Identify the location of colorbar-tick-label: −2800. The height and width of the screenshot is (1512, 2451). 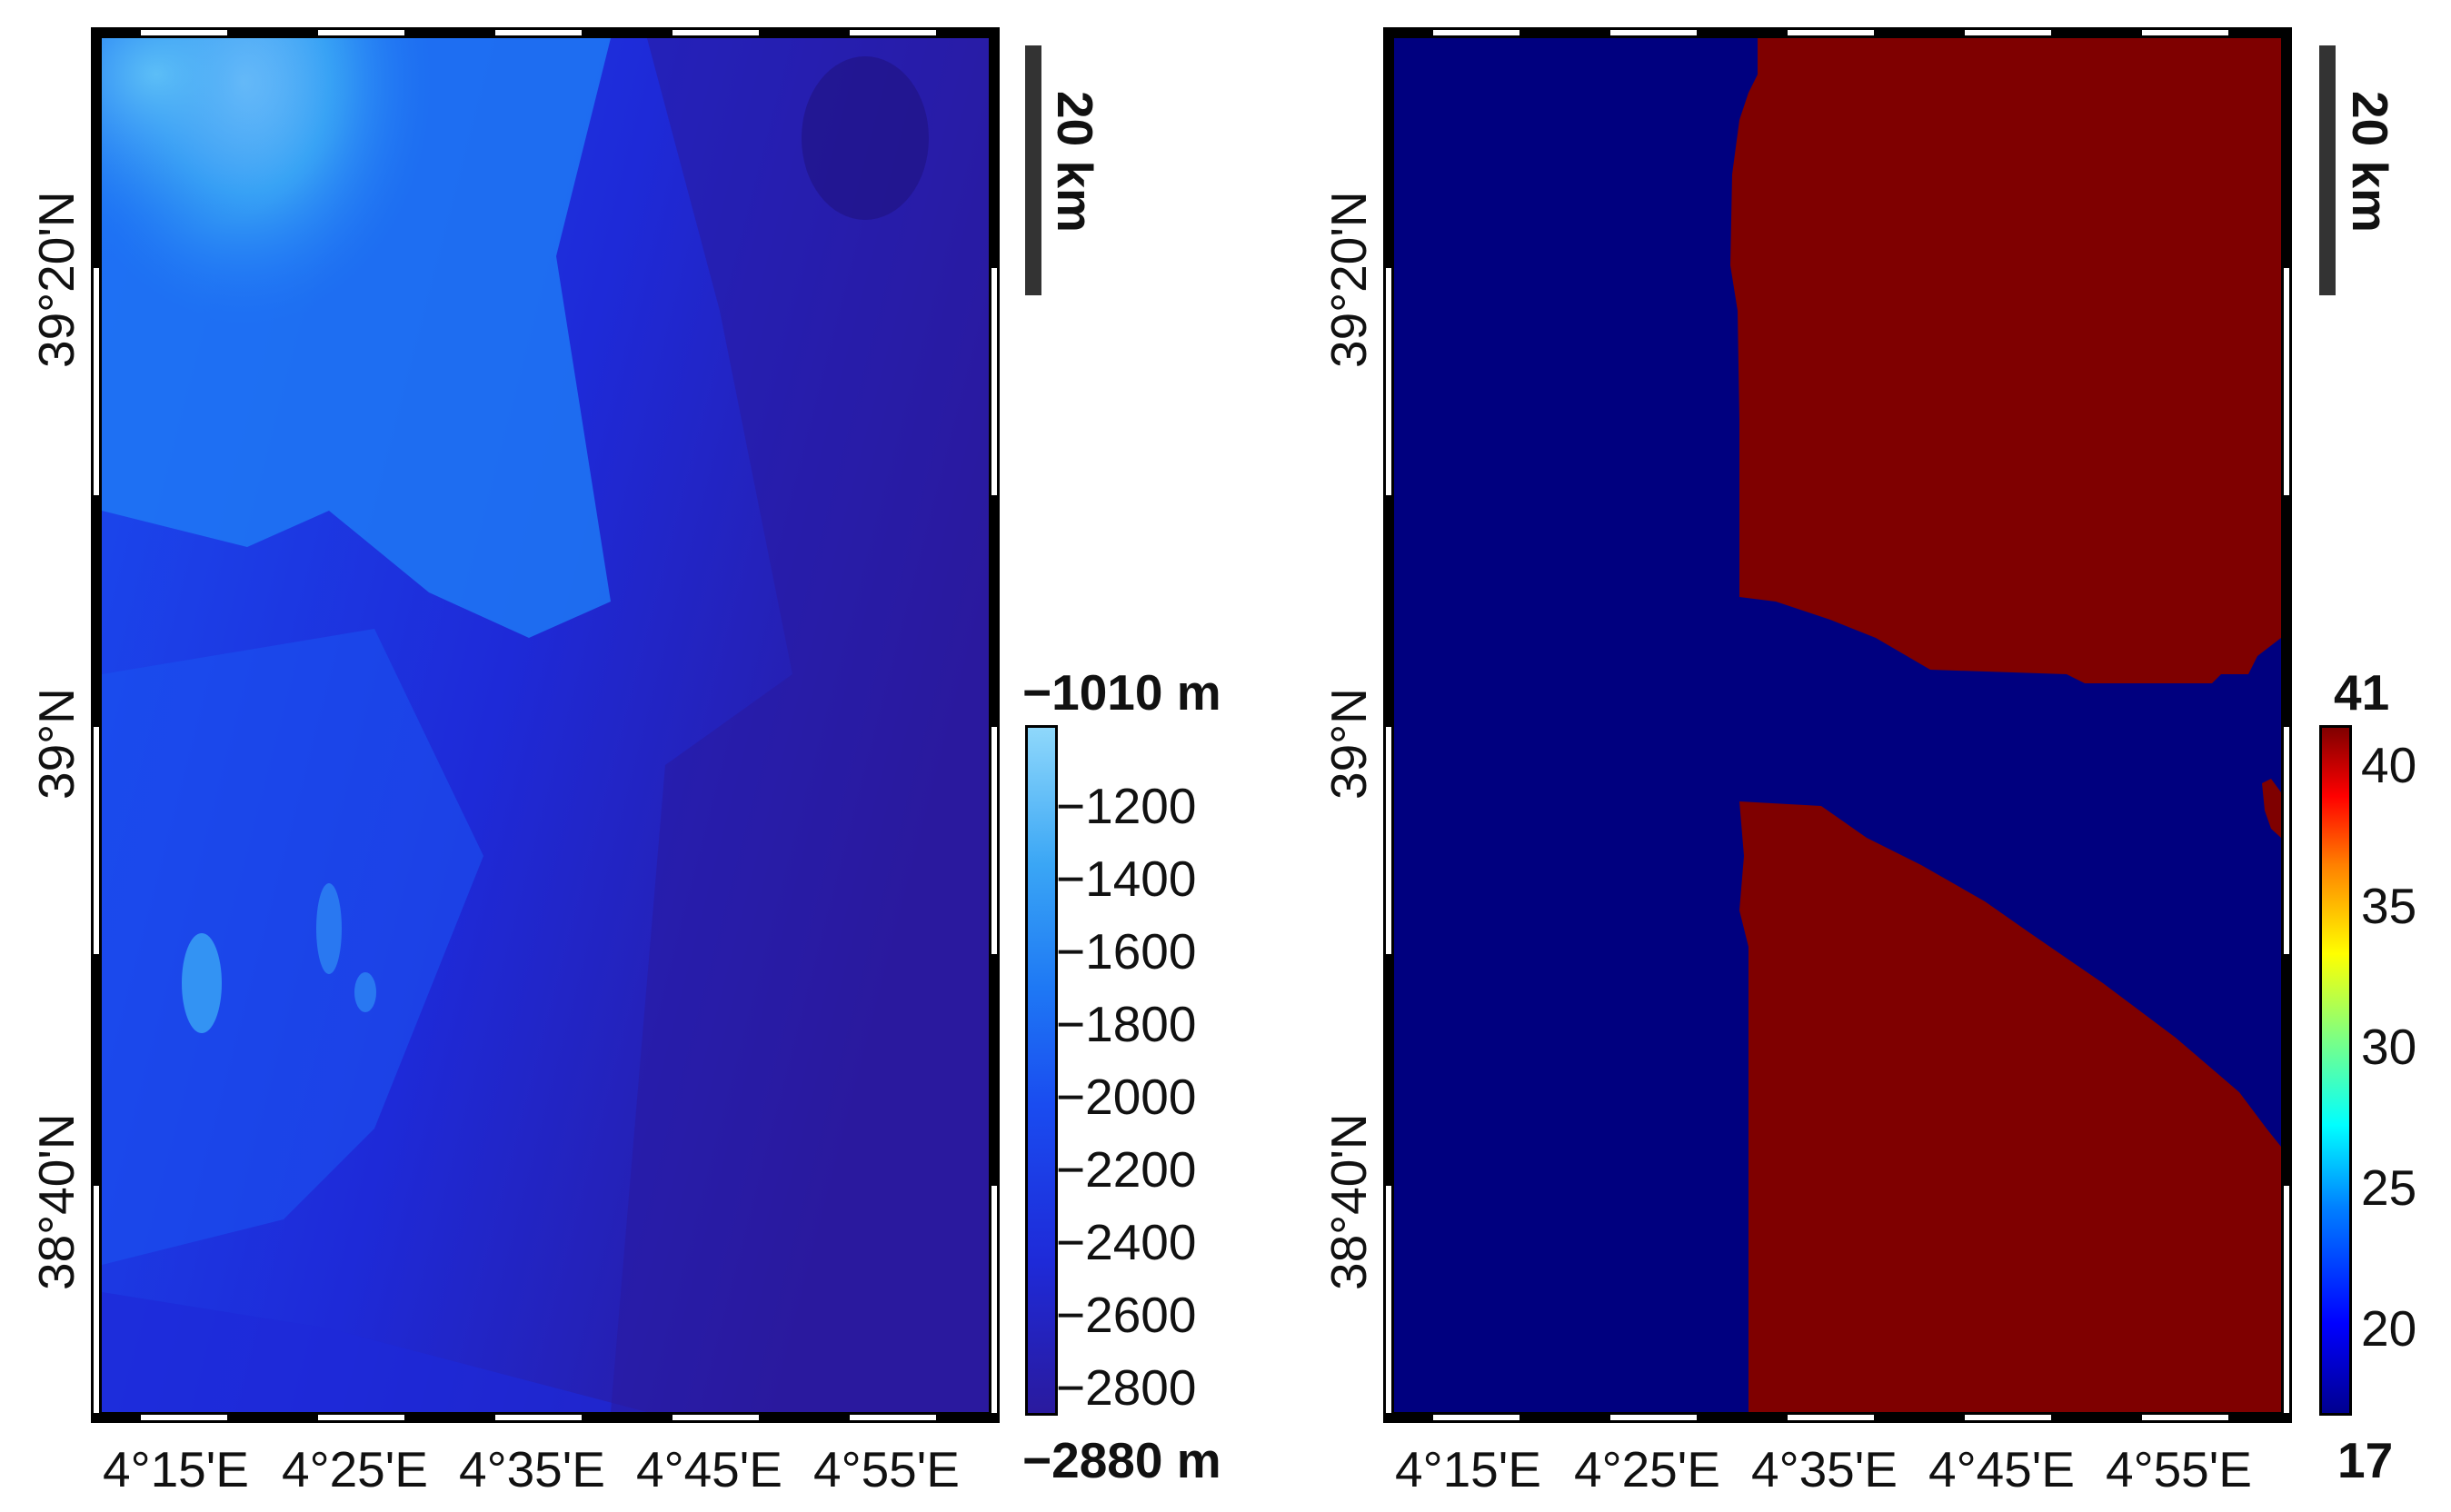
(1126, 1387).